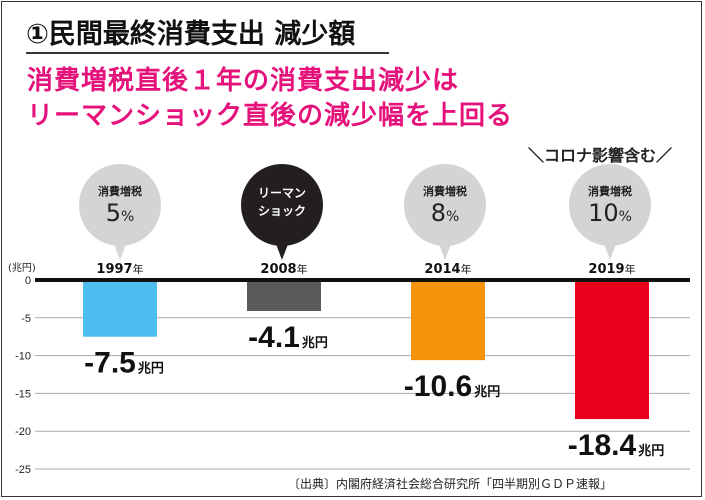 The height and width of the screenshot is (500, 705). I want to click on subtitle-line-2: リーマンショック直後の減少幅を上回る, so click(270, 116).